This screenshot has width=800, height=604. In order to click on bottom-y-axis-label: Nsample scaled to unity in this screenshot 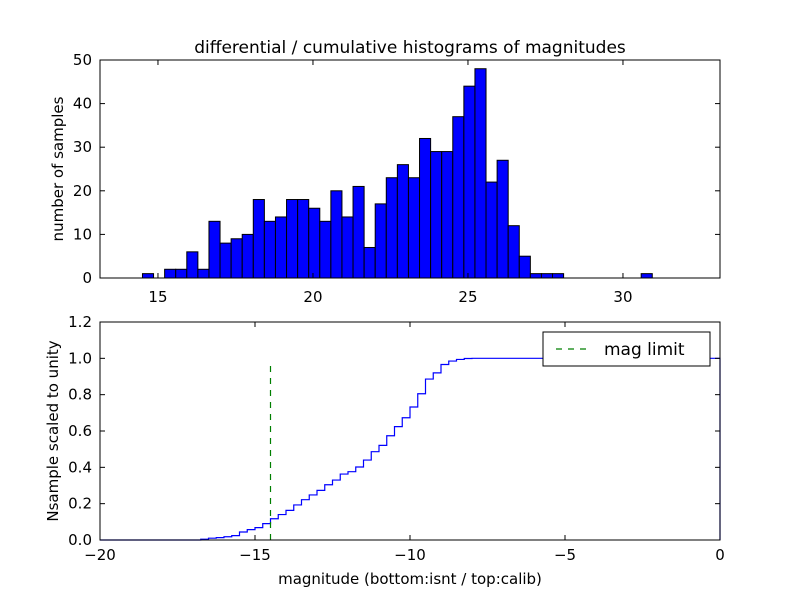, I will do `click(53, 430)`.